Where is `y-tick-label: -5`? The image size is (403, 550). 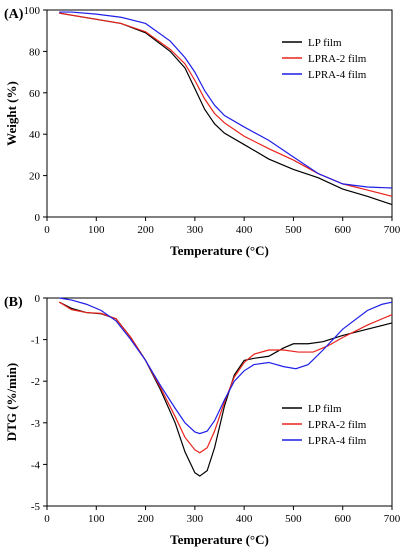
y-tick-label: -5 is located at coordinates (36, 507).